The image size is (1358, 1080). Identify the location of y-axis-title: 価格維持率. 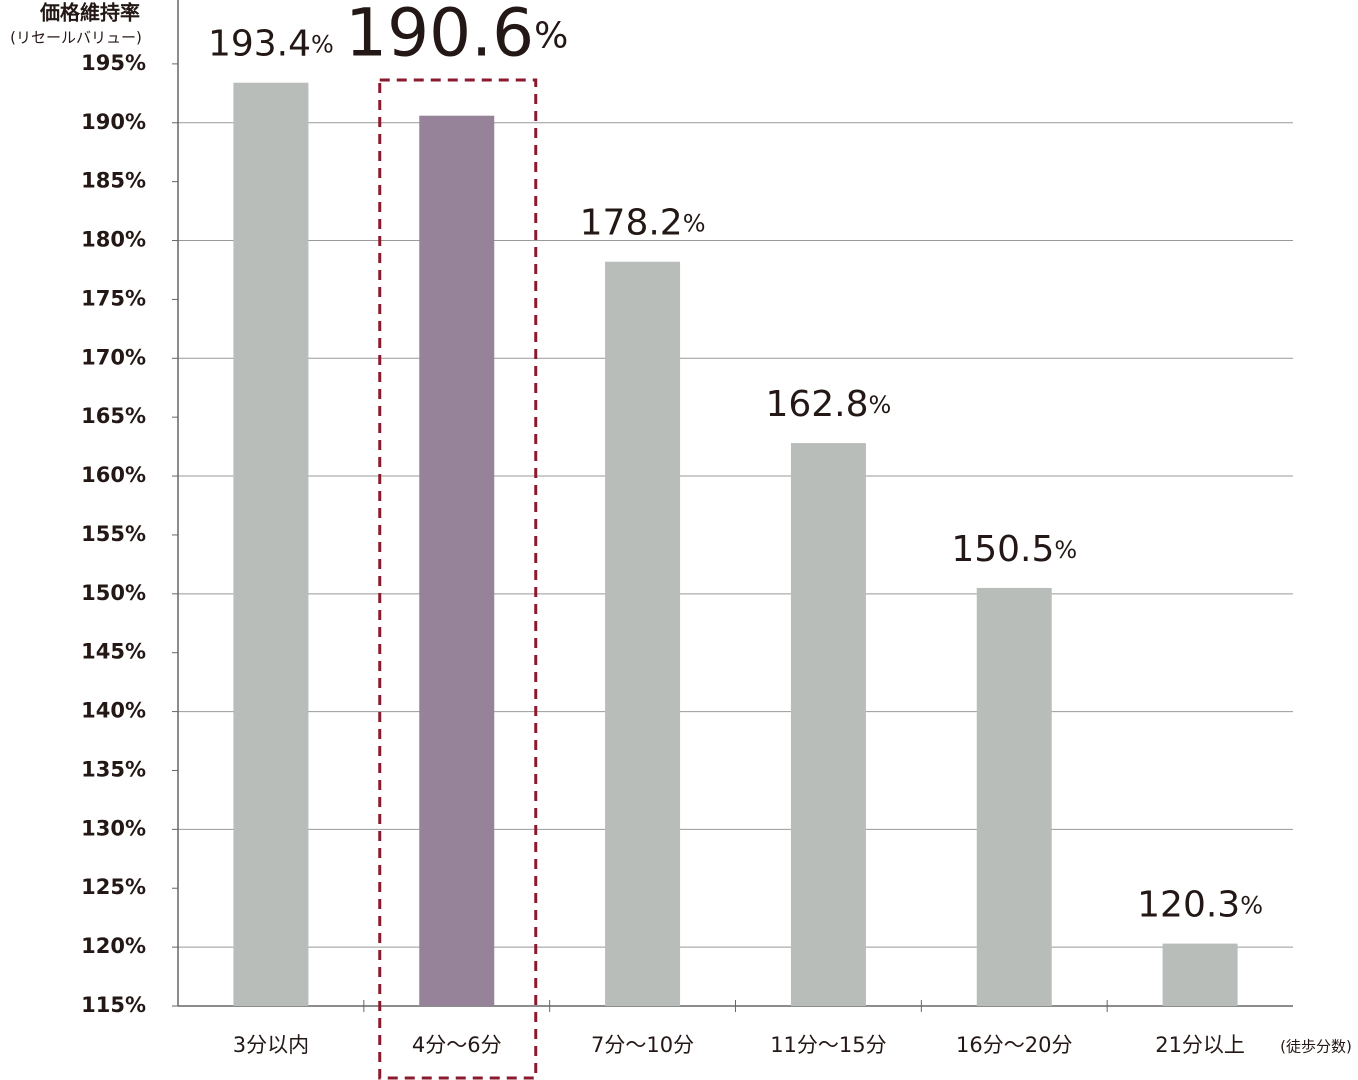
(89, 13).